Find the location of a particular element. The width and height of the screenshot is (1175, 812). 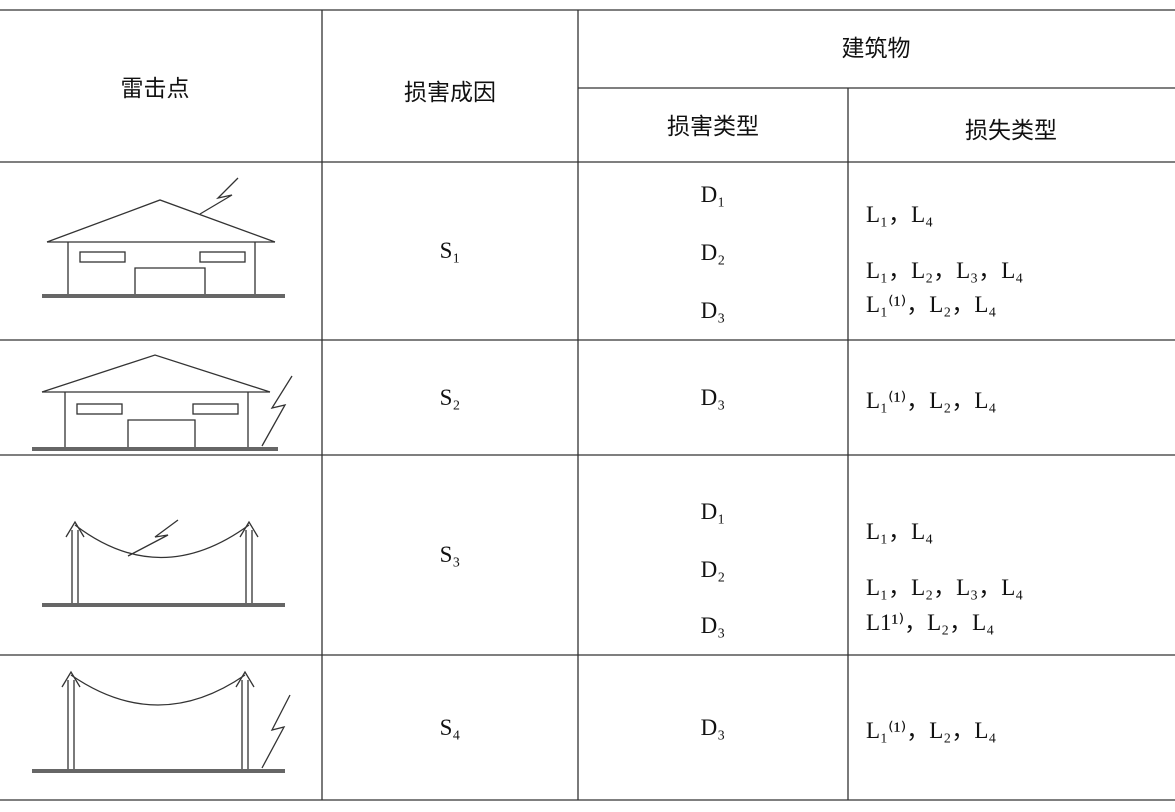

header-cell: 损害成因 is located at coordinates (450, 93).